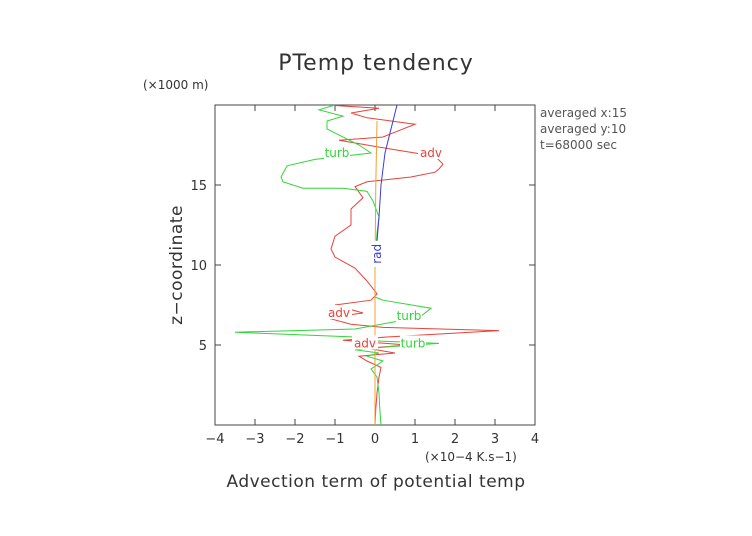  Describe the element at coordinates (334, 439) in the screenshot. I see `x-tick-label: −1` at that location.